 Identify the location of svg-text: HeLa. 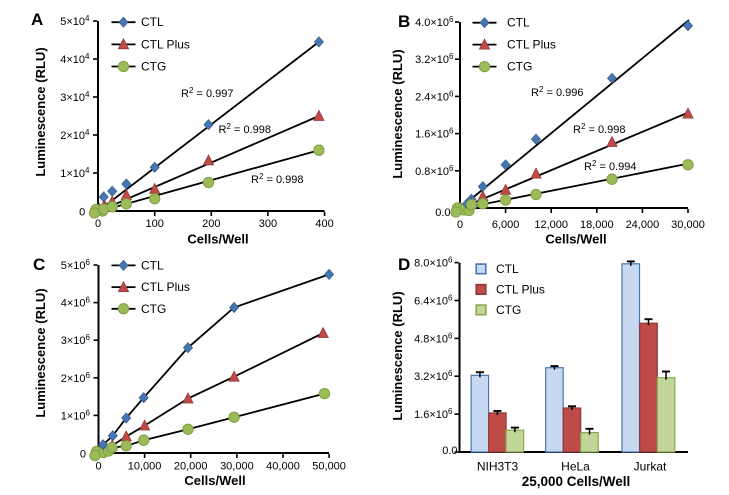
(575, 467).